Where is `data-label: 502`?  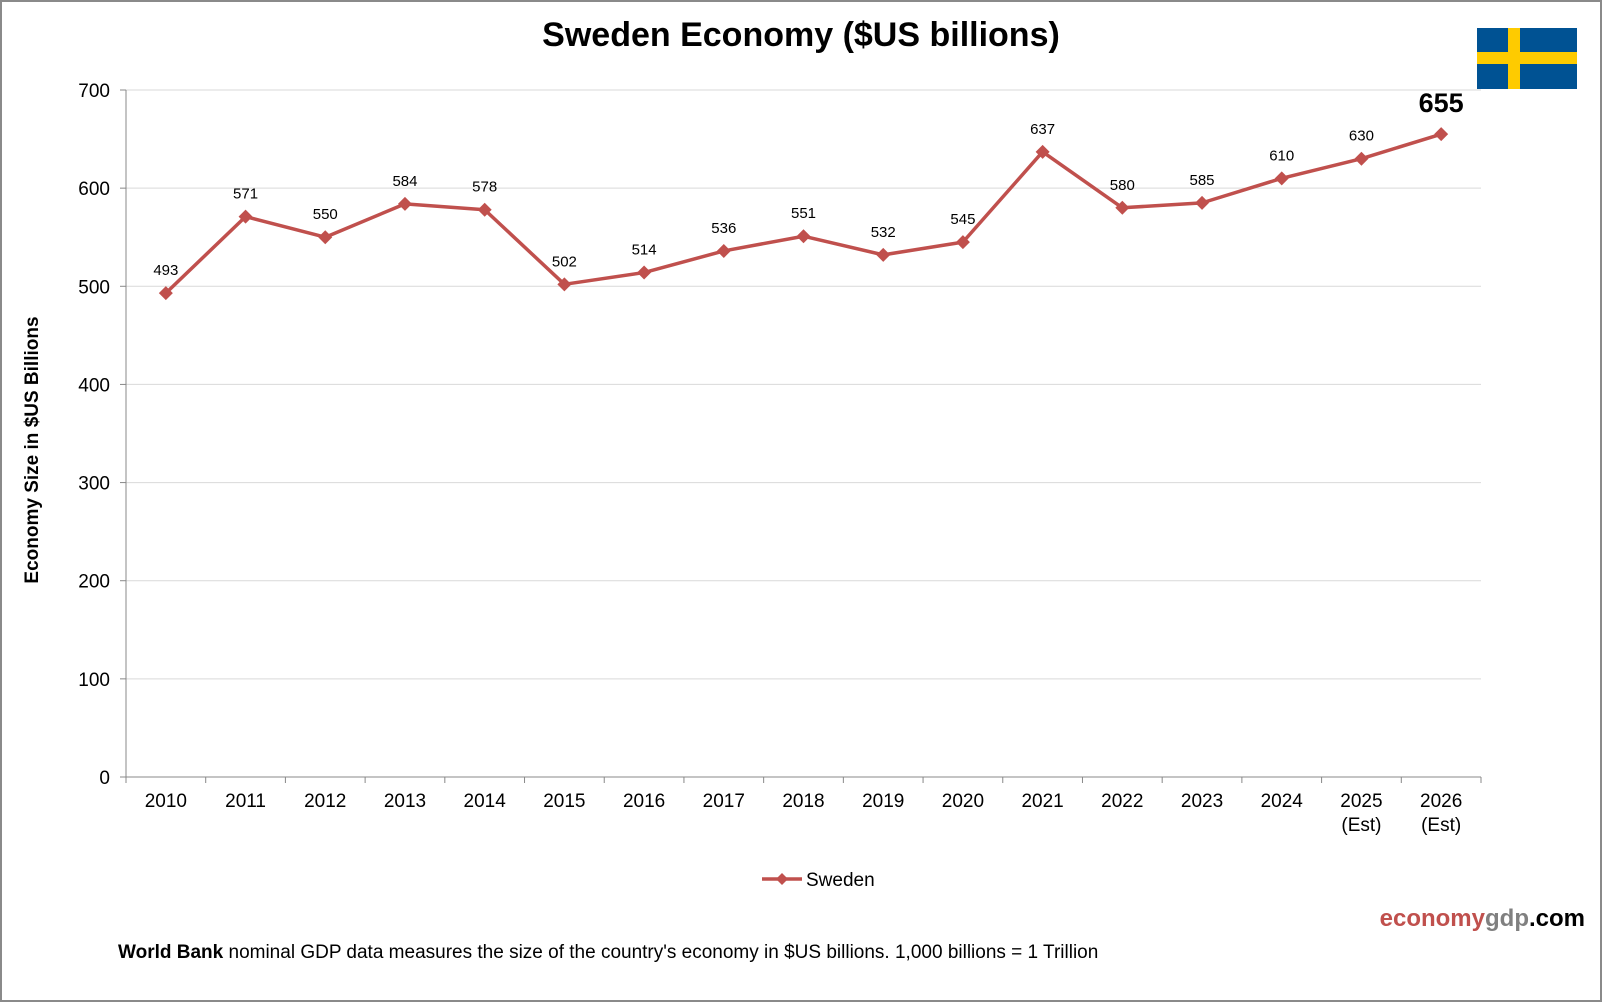
data-label: 502 is located at coordinates (564, 261).